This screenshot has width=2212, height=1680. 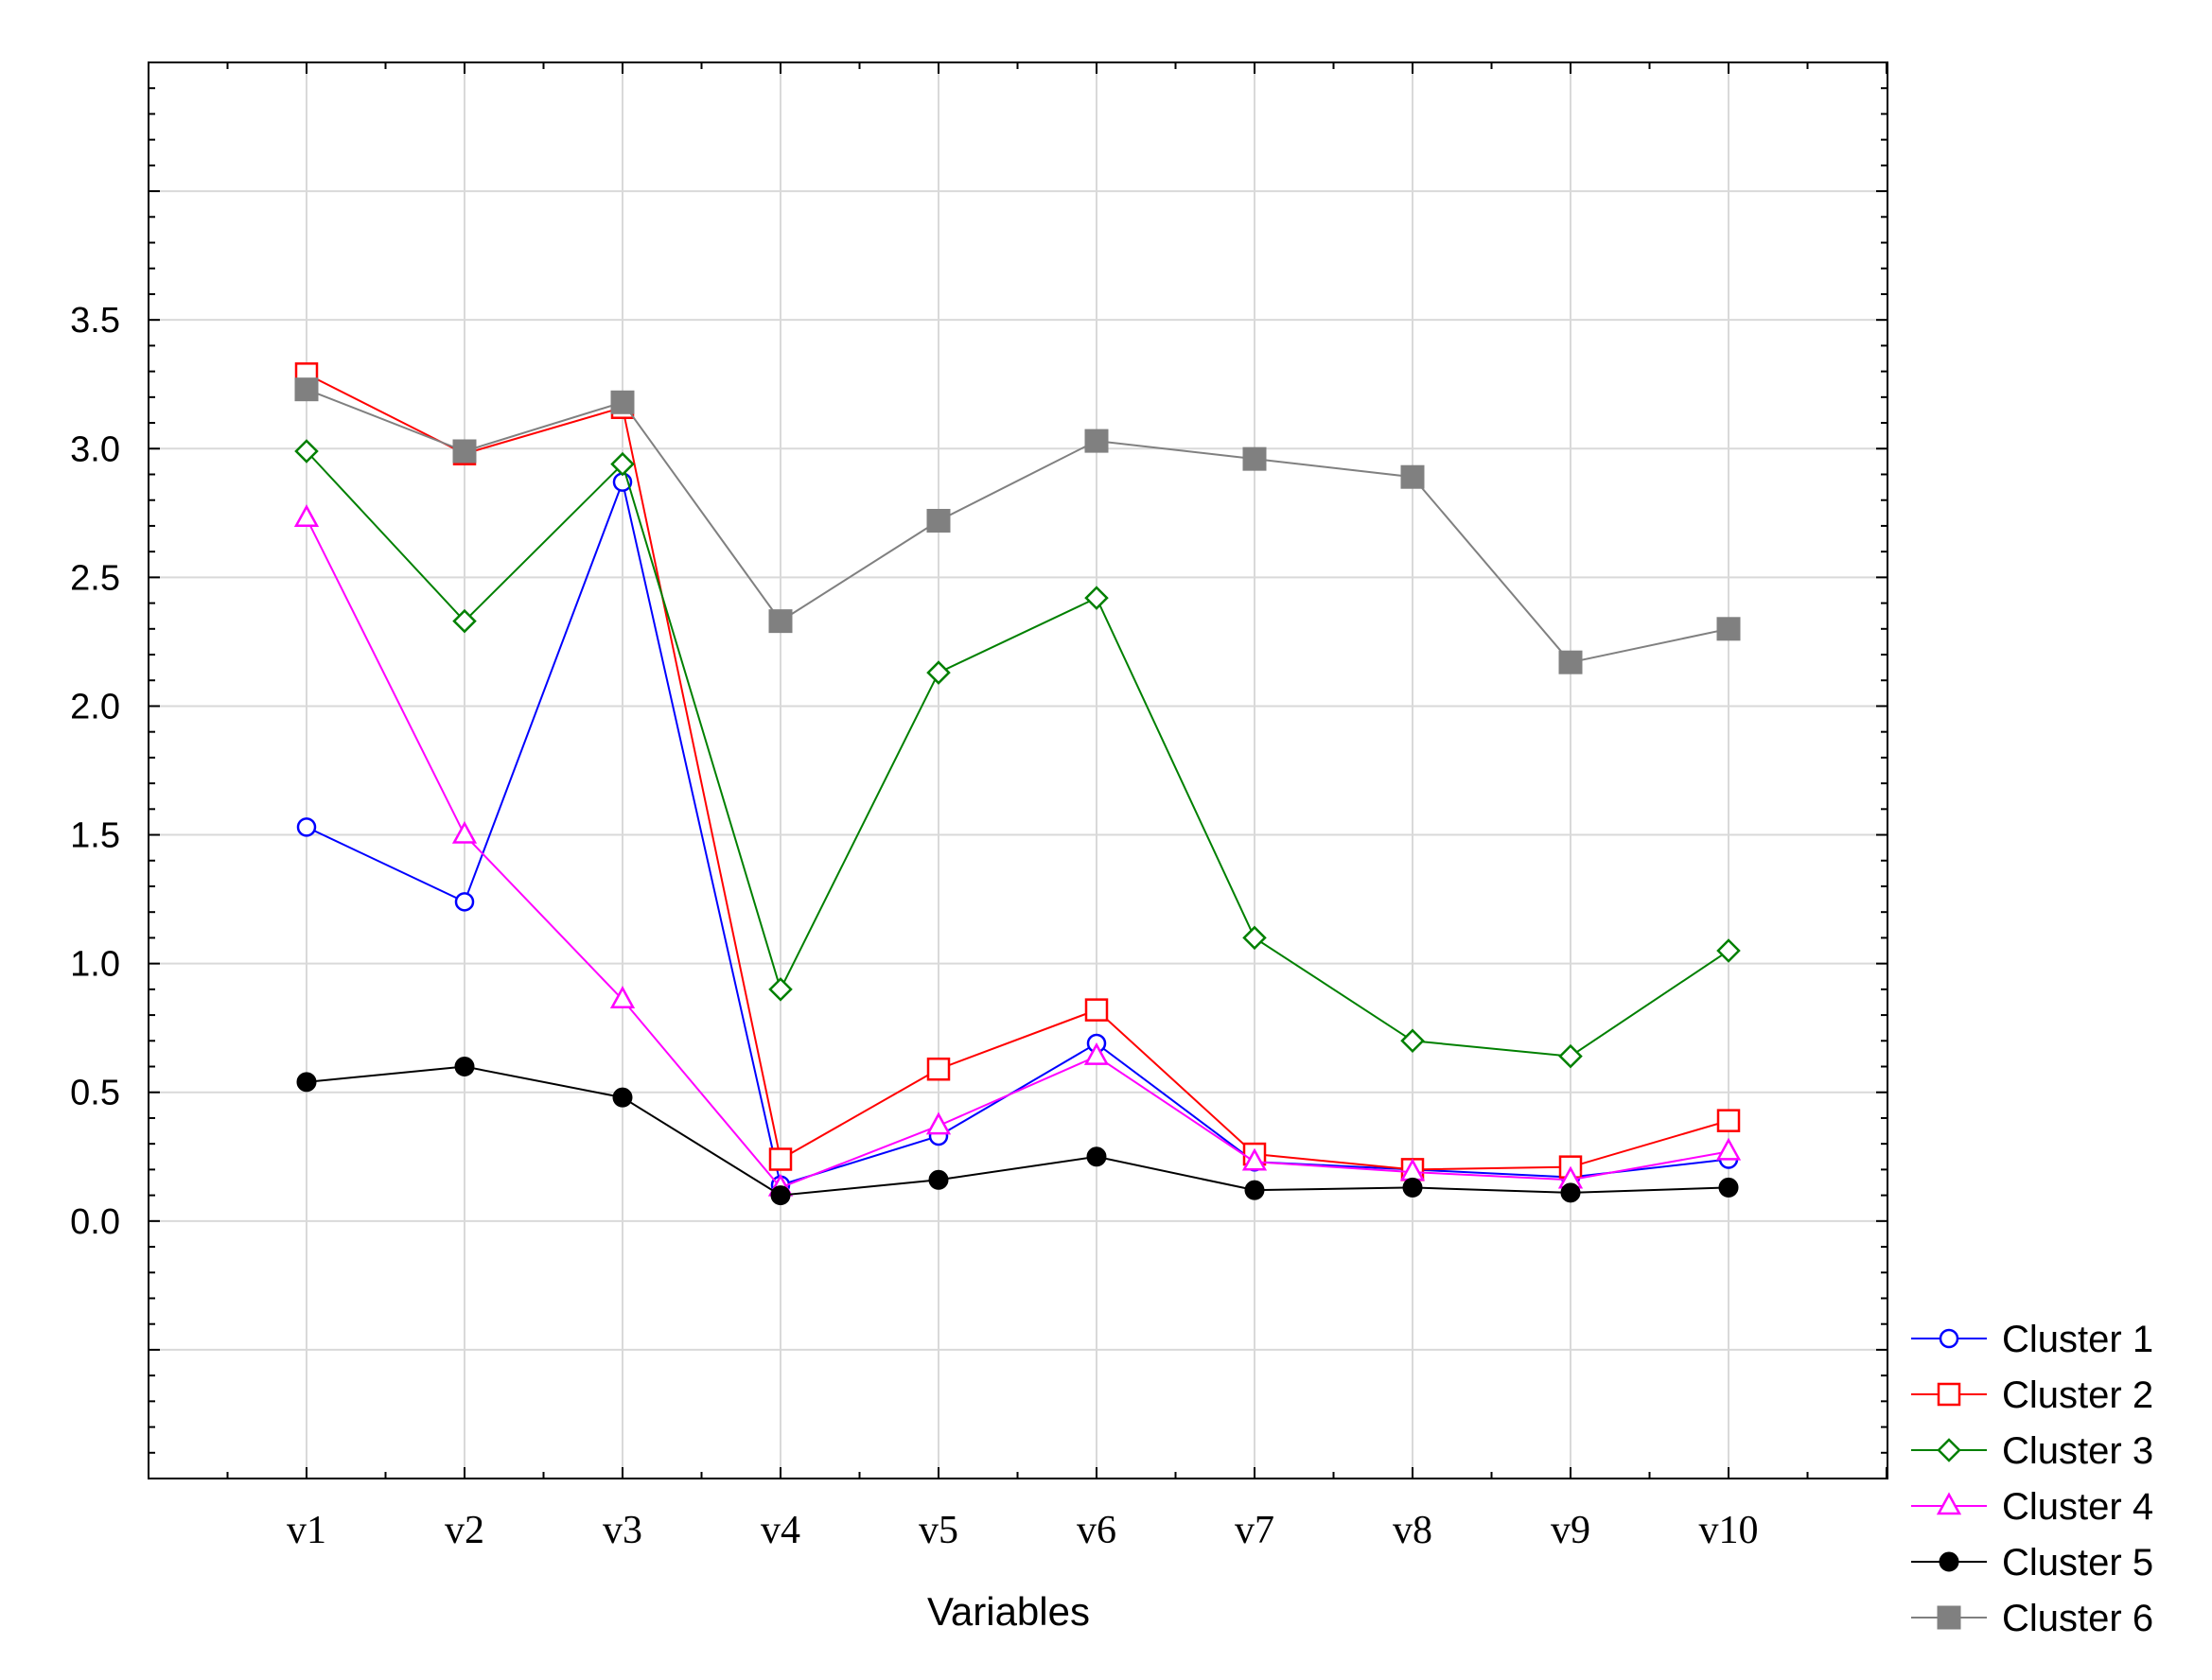 What do you see at coordinates (95, 321) in the screenshot?
I see `y-tick-label: 3.5` at bounding box center [95, 321].